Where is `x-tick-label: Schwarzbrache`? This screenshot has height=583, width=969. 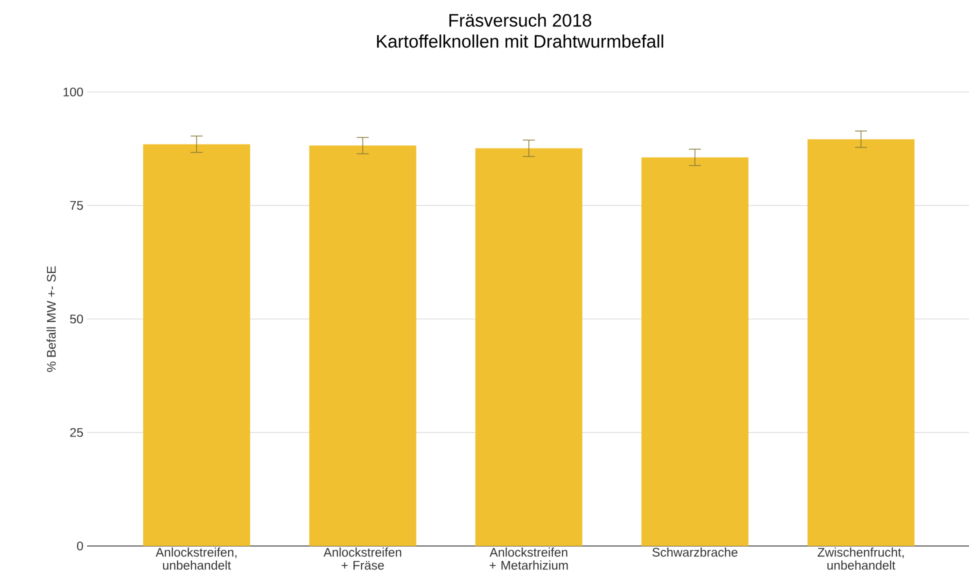
x-tick-label: Schwarzbrache is located at coordinates (695, 552).